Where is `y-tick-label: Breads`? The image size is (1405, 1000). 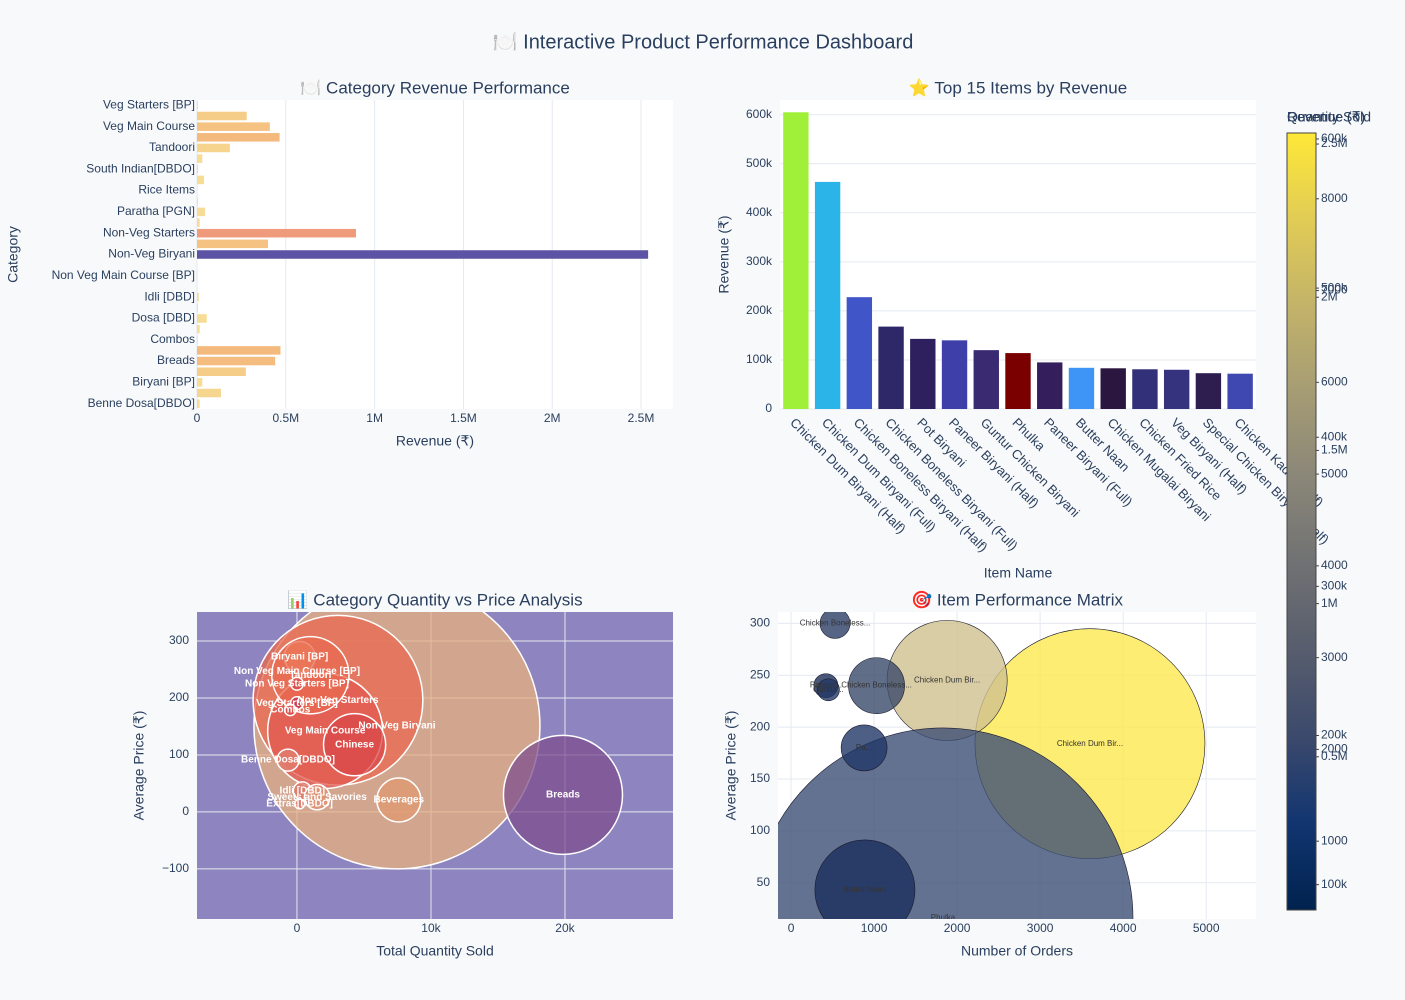
y-tick-label: Breads is located at coordinates (176, 360).